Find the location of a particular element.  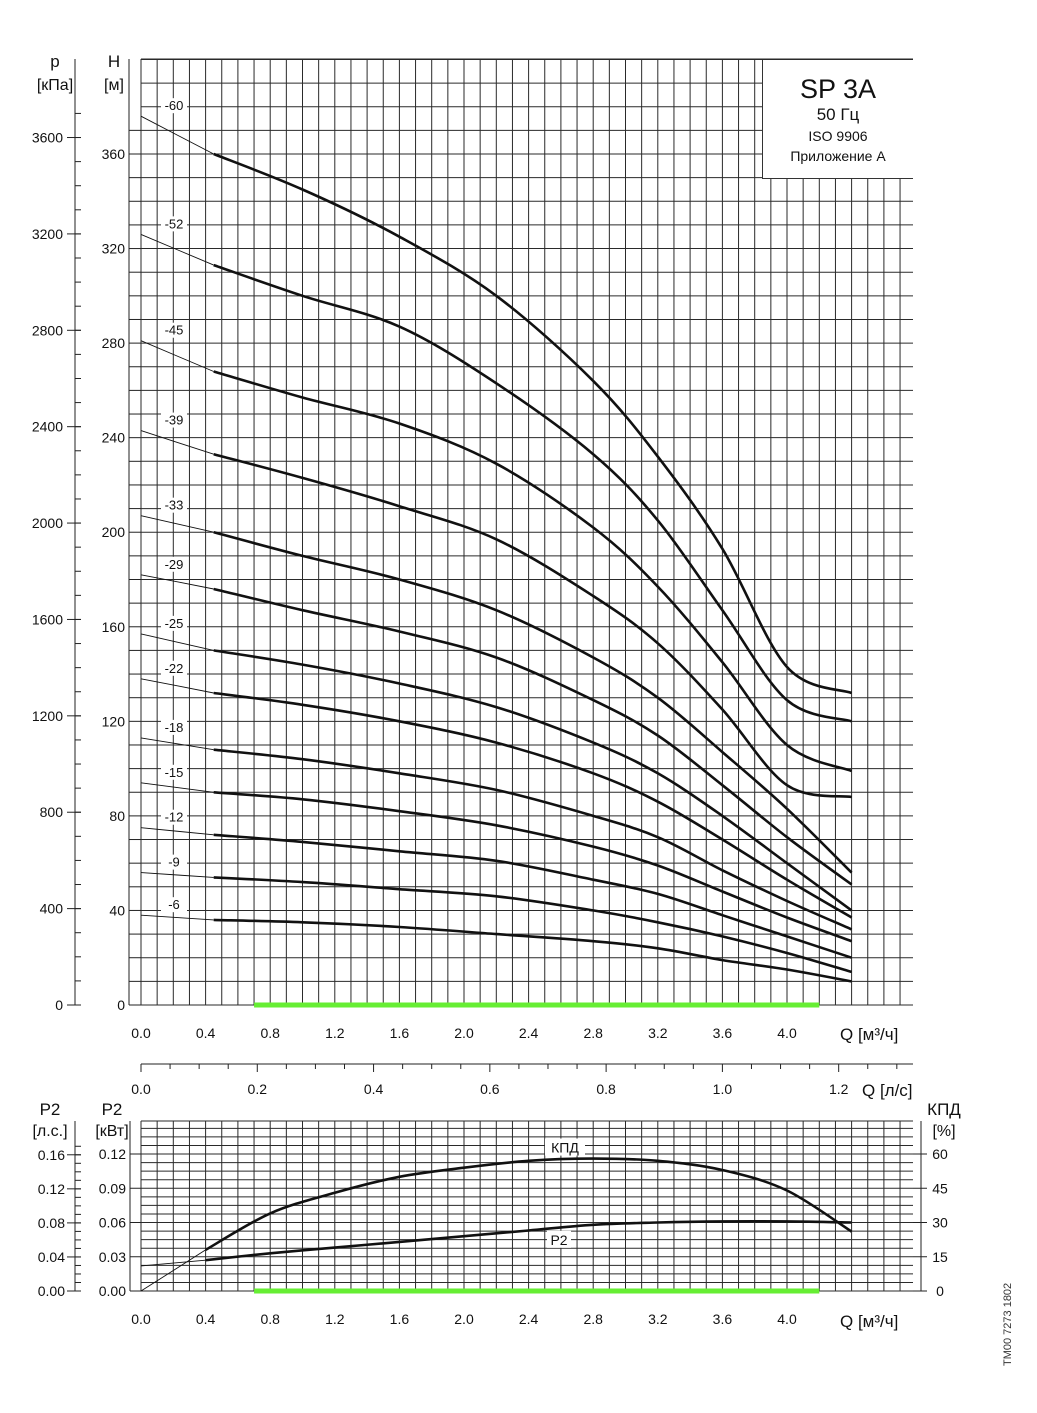

qh-curve-label: -52 is located at coordinates (174, 223).